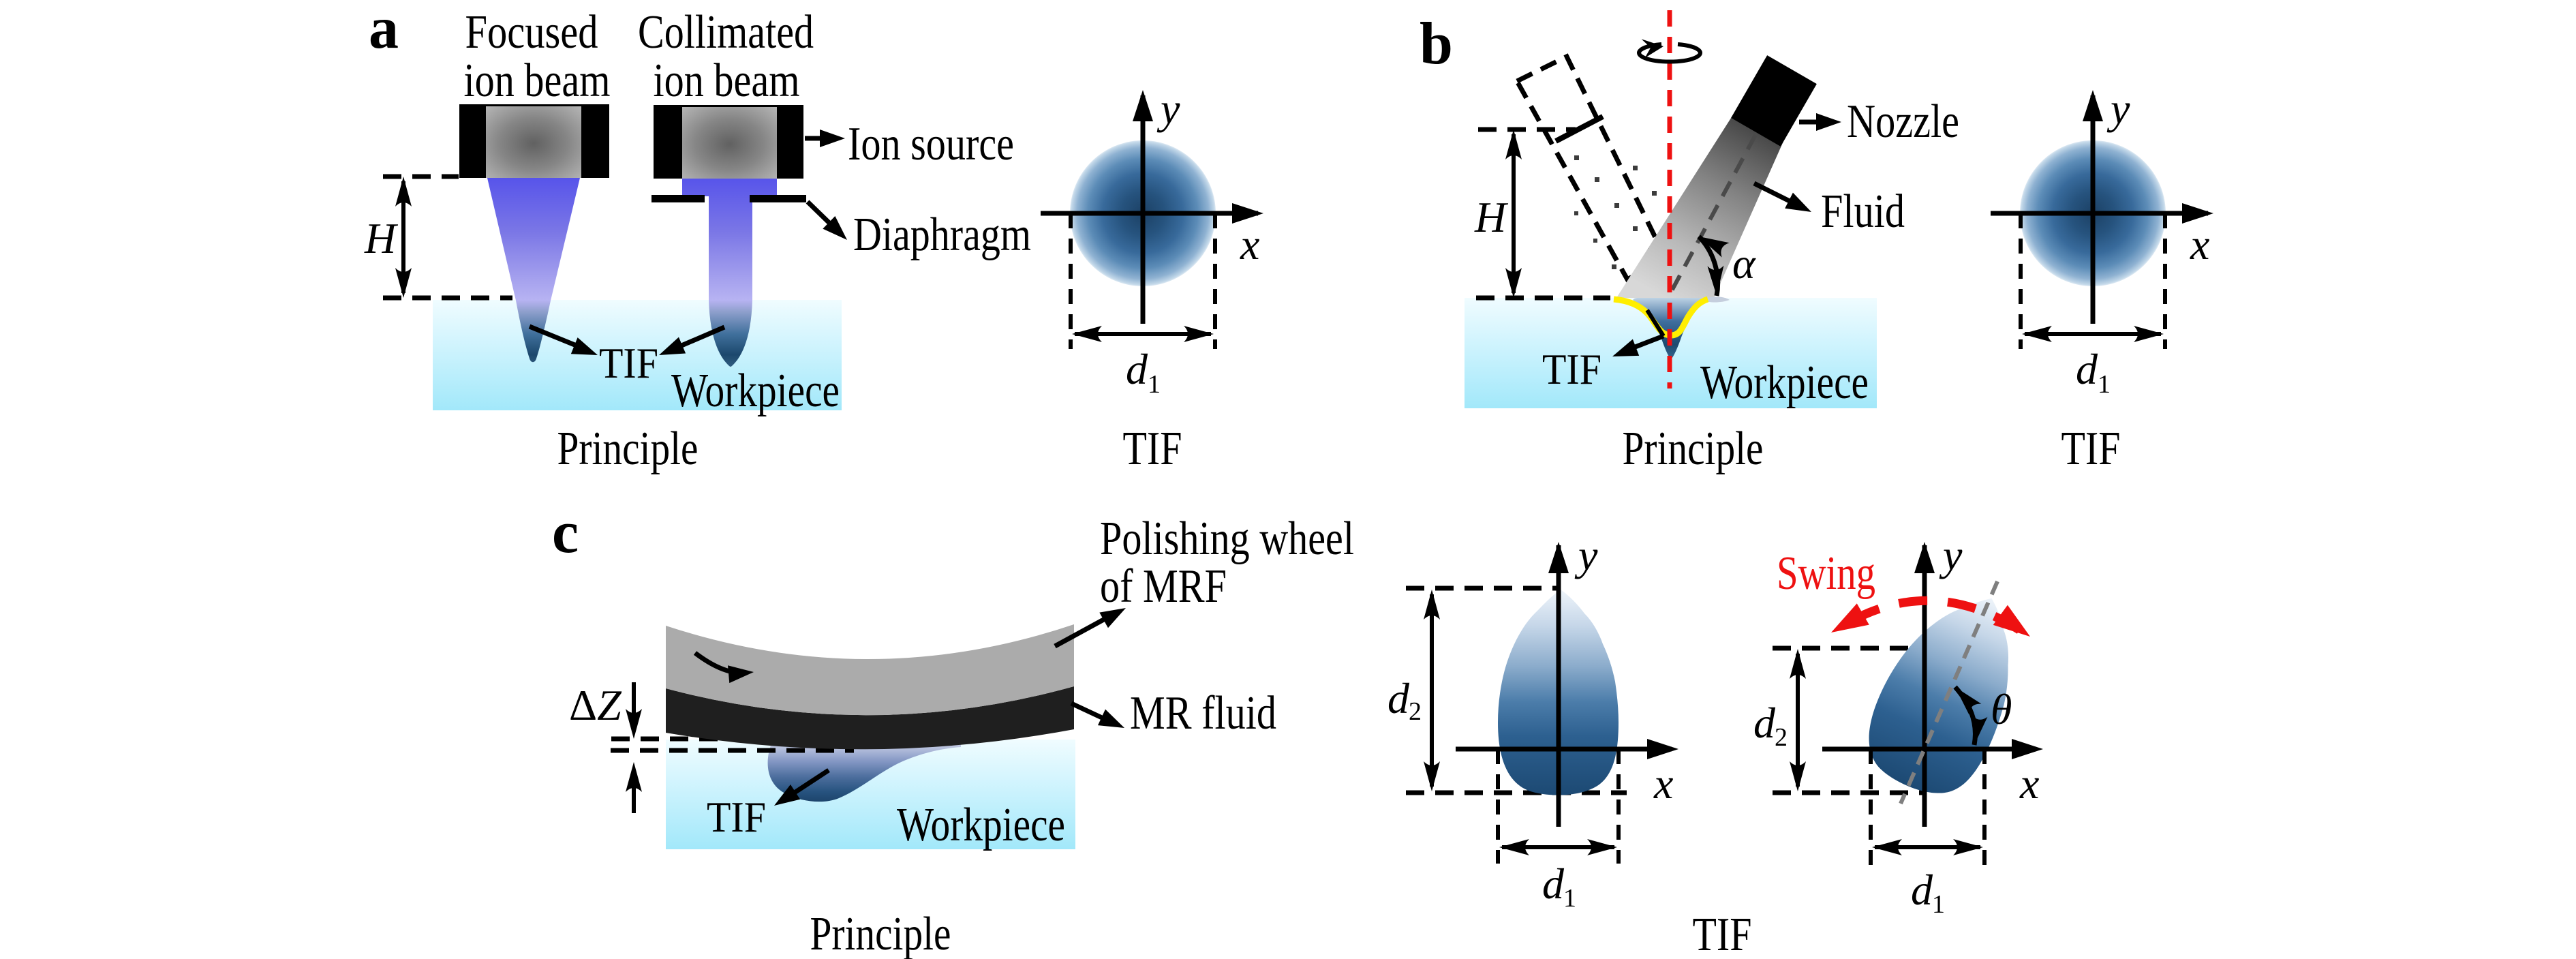 The width and height of the screenshot is (2576, 959). I want to click on svg-text: Focused, so click(531, 33).